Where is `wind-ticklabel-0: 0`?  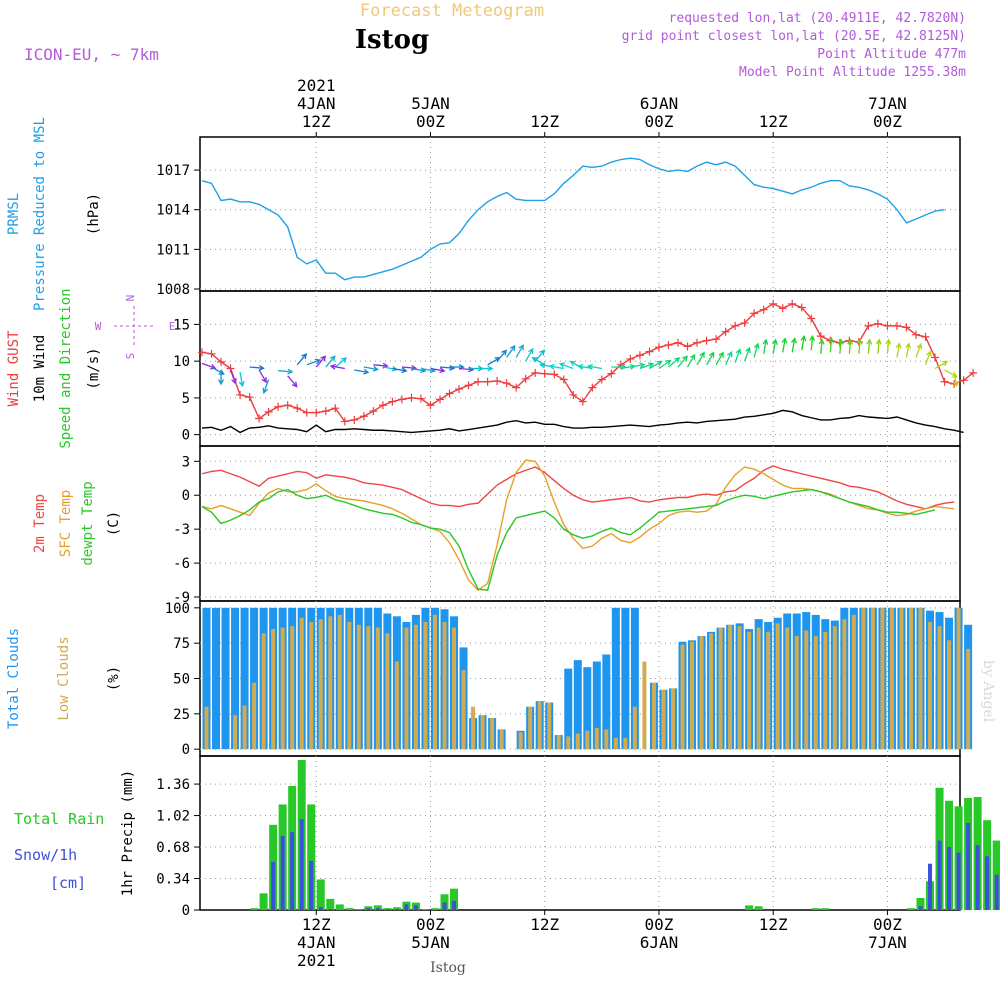
wind-ticklabel-0: 0 is located at coordinates (186, 436).